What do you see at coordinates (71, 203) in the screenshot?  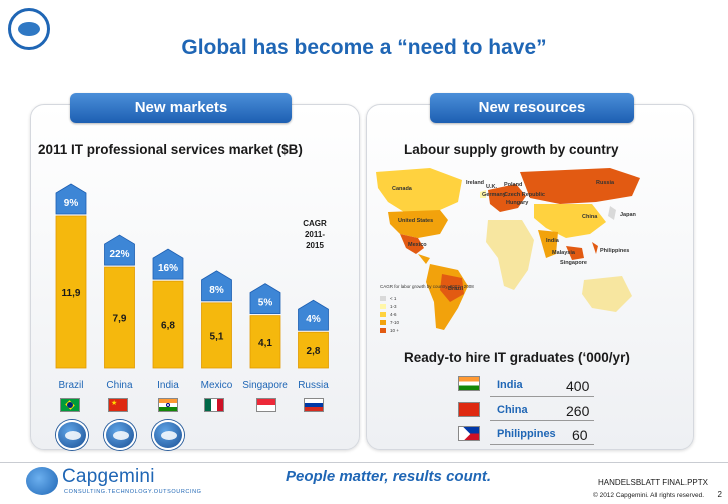 I see `cagr-value-label: 9%` at bounding box center [71, 203].